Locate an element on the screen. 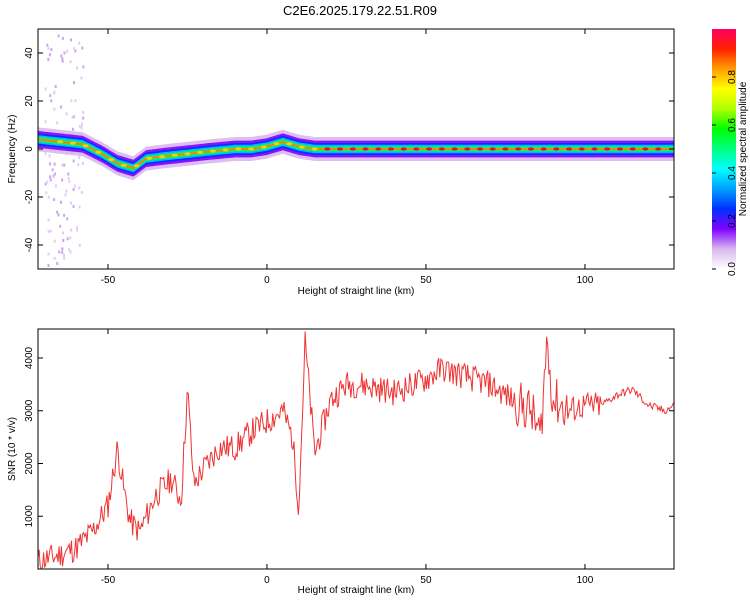  heatmap-band is located at coordinates (356, 154).